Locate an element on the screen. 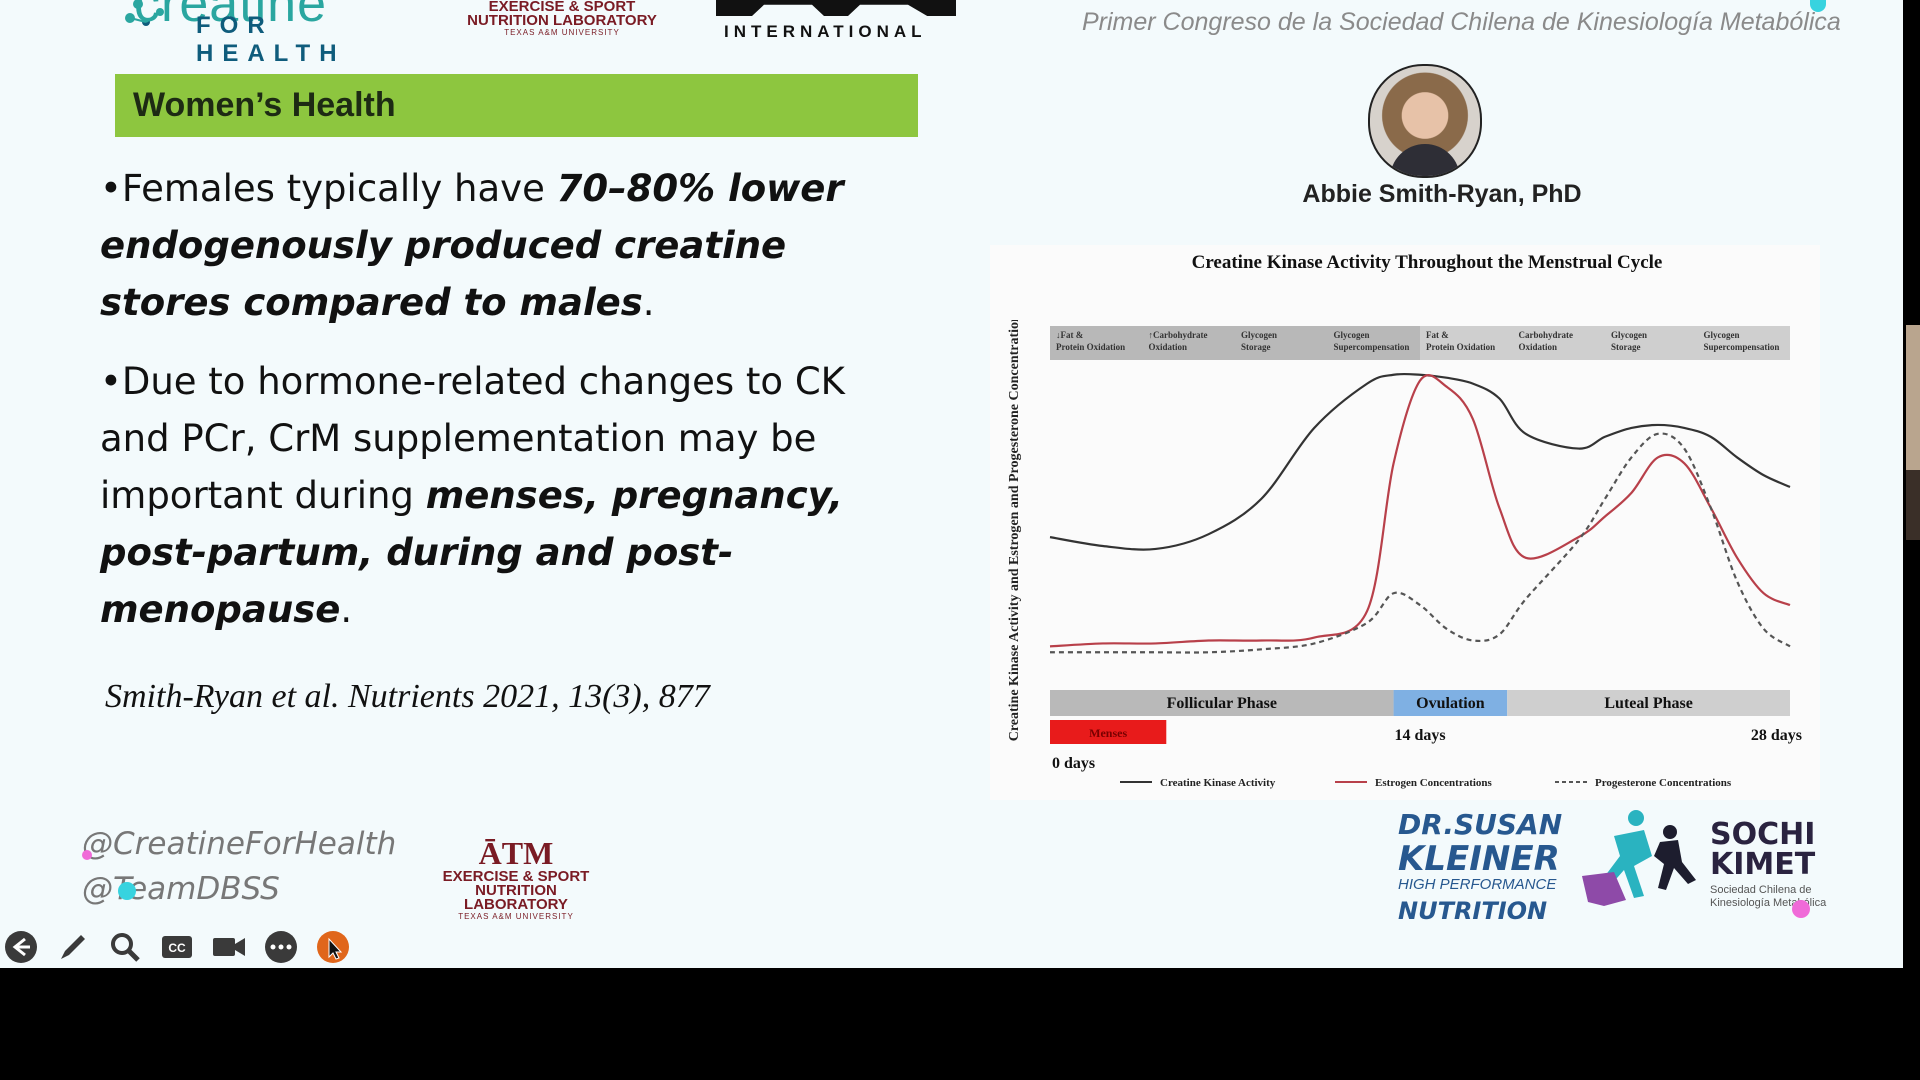  chart-top-band-label: Carbohydrate Oxidation is located at coordinates (1546, 341).